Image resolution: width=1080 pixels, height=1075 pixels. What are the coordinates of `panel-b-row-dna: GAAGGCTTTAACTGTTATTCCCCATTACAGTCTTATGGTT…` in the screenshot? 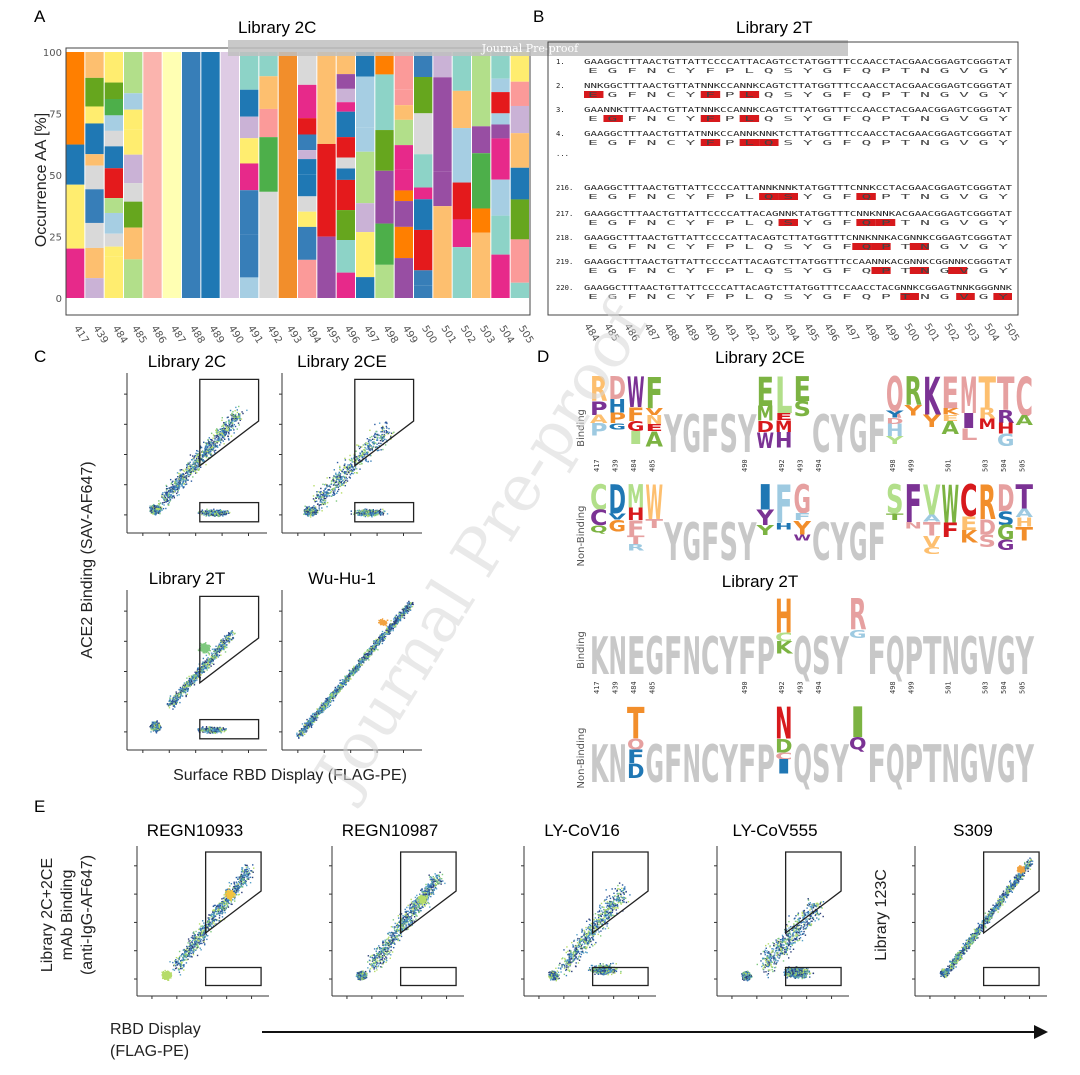 It's located at (798, 237).